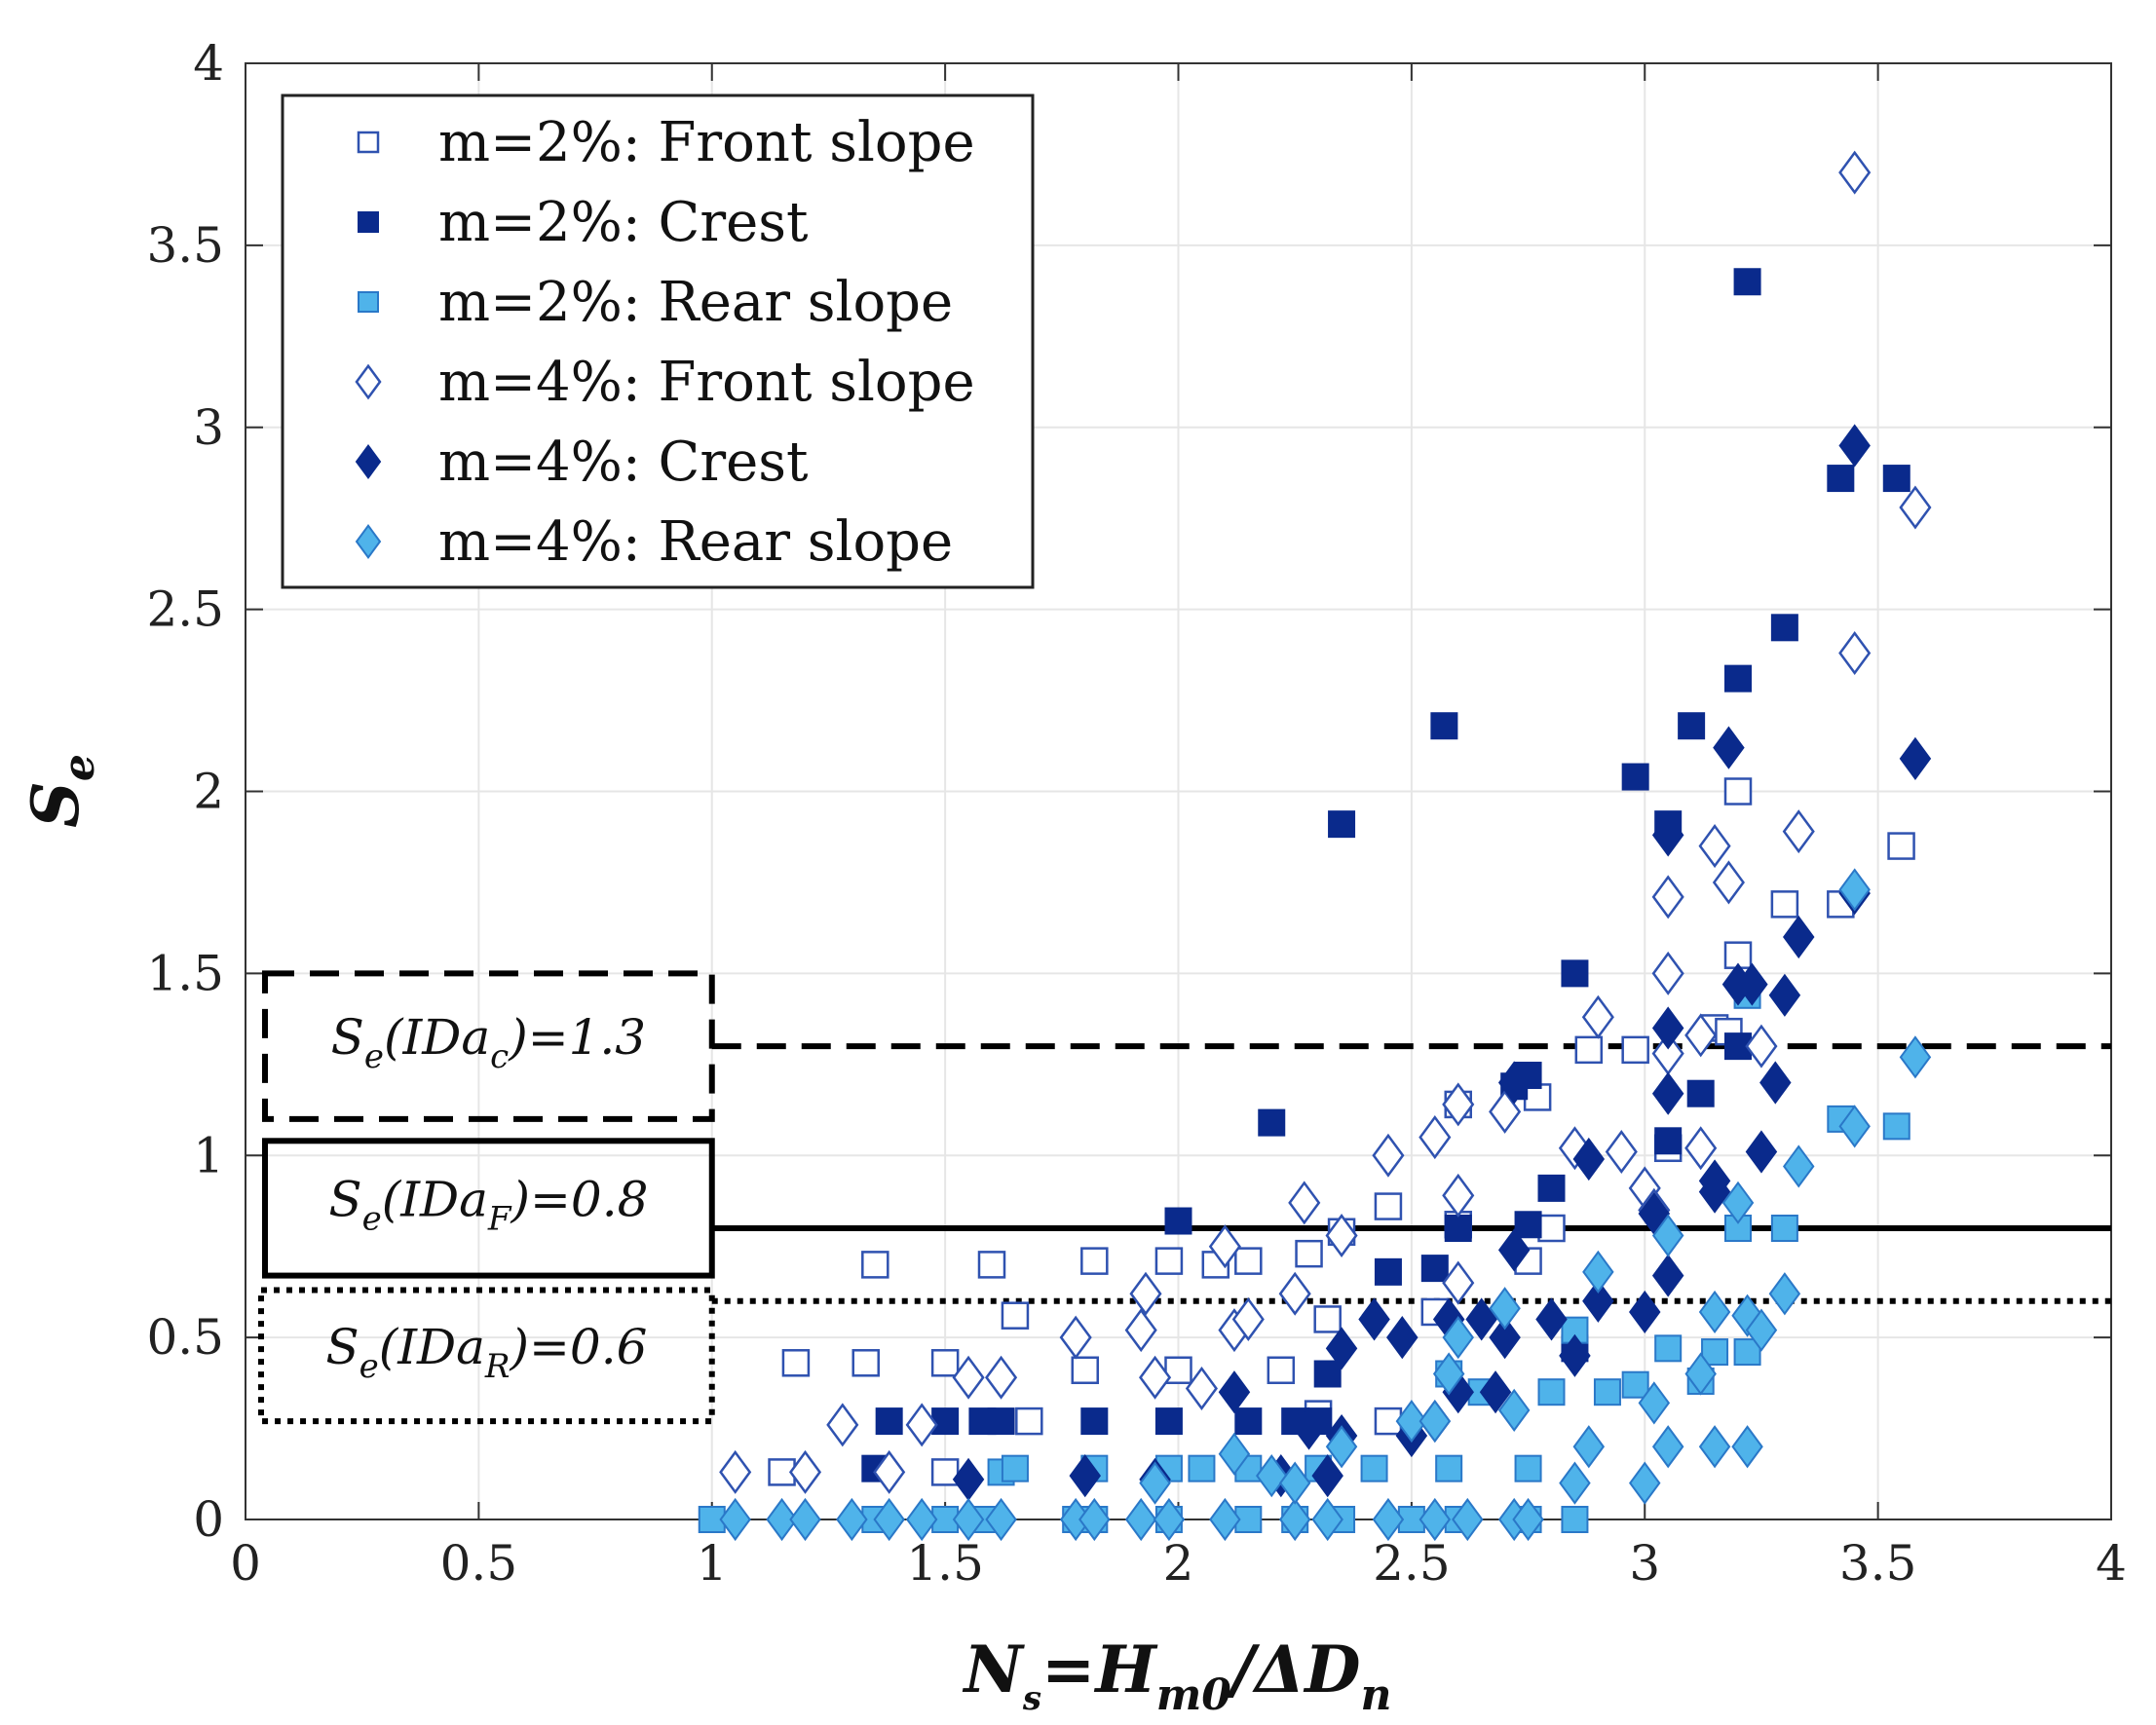 This screenshot has height=1725, width=2156. I want to click on legend-label: m=2%: Crest, so click(624, 222).